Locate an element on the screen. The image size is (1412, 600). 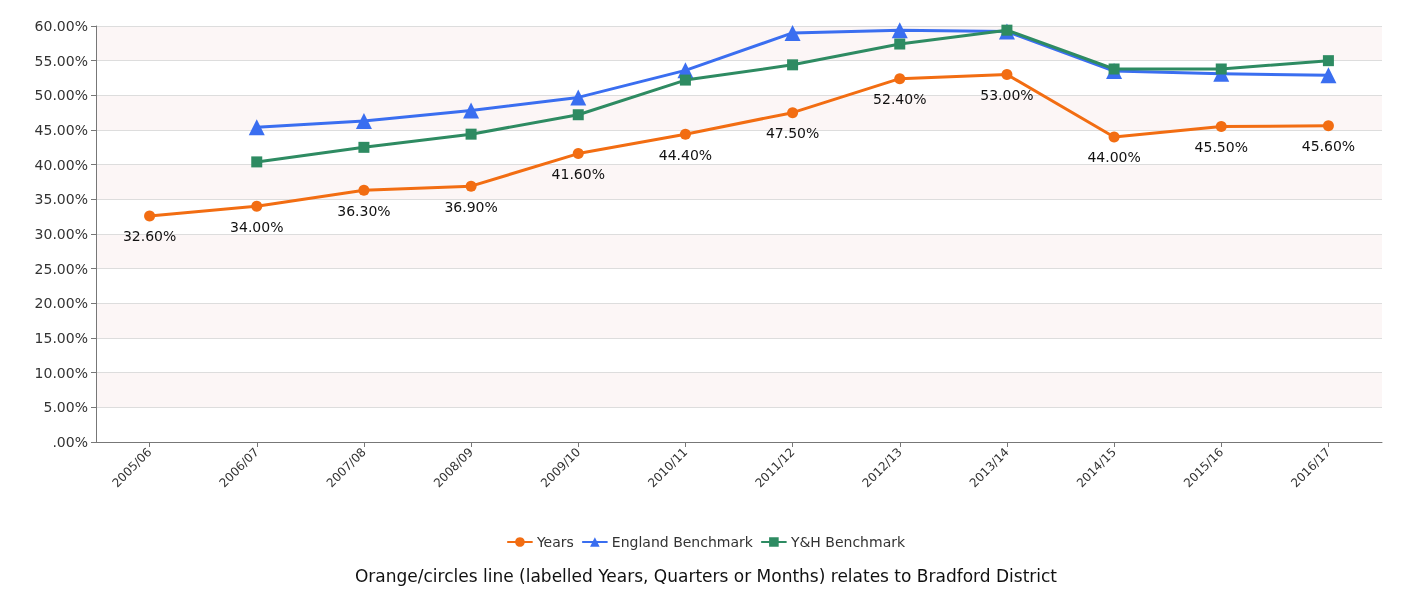
data-label: 36.30% is located at coordinates (364, 210).